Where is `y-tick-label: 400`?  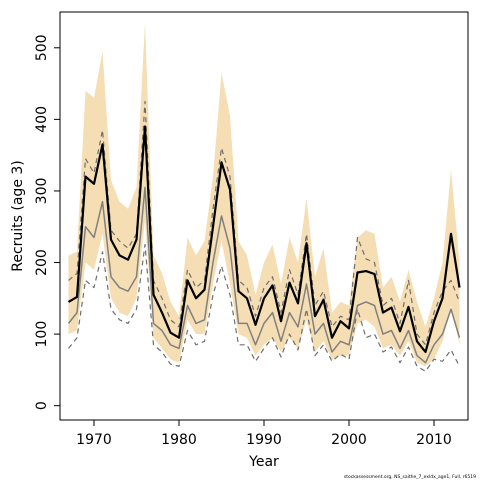 y-tick-label: 400 is located at coordinates (42, 119).